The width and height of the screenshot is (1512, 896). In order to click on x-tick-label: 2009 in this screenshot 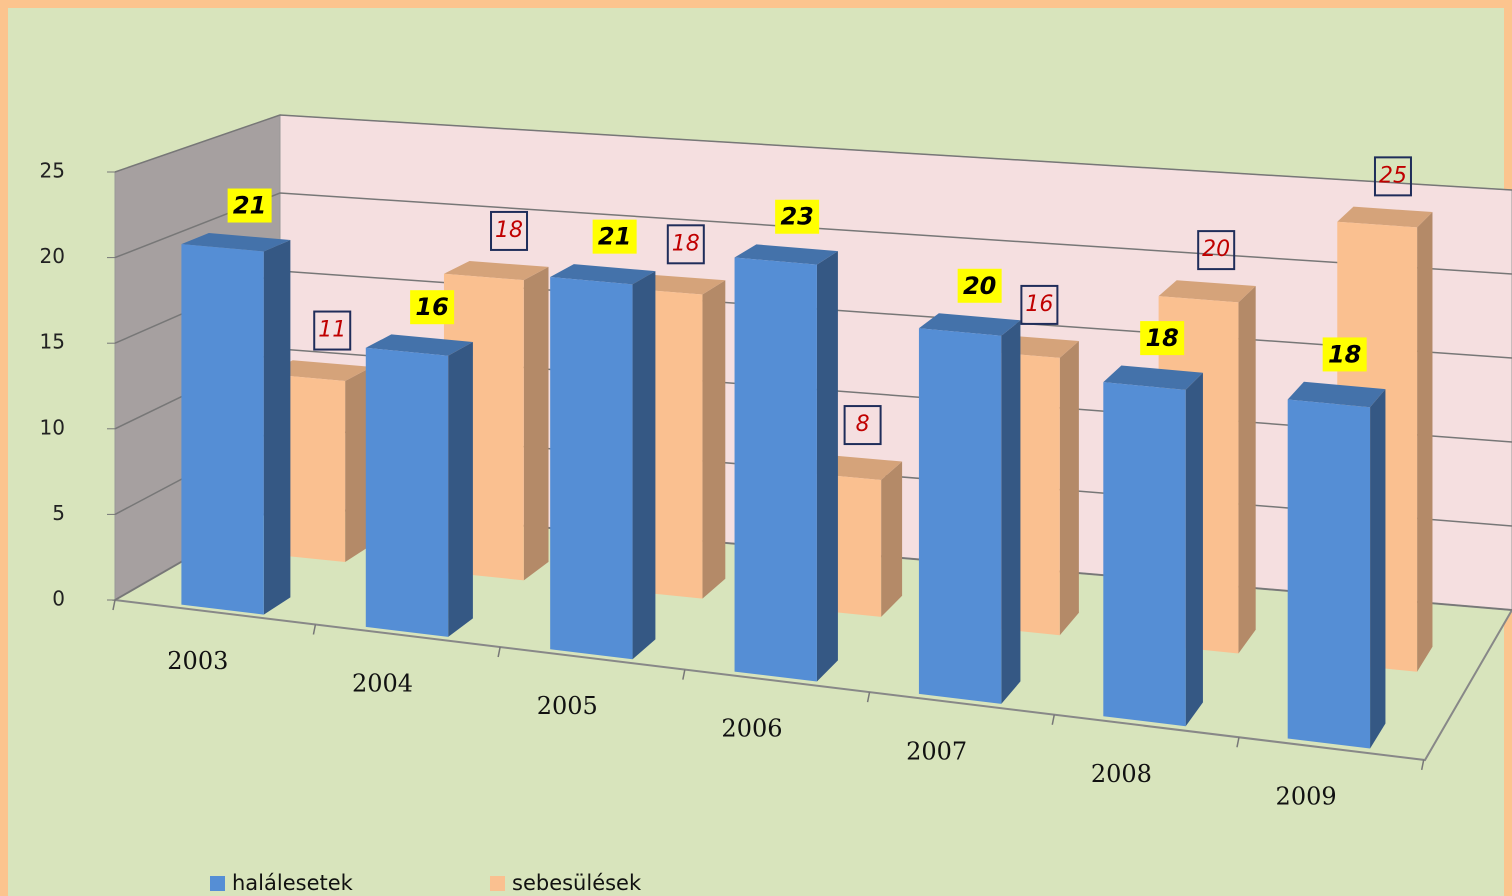, I will do `click(1306, 796)`.